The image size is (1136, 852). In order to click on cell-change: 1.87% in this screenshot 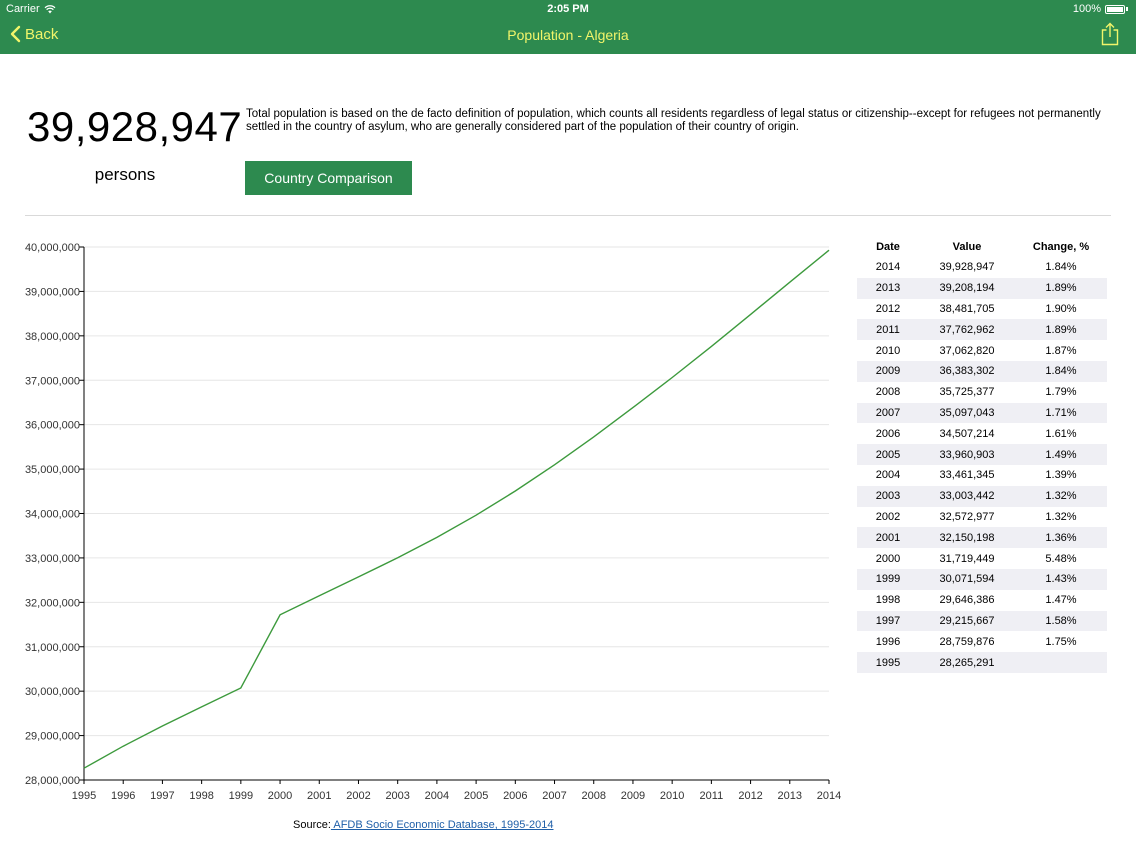, I will do `click(1061, 350)`.